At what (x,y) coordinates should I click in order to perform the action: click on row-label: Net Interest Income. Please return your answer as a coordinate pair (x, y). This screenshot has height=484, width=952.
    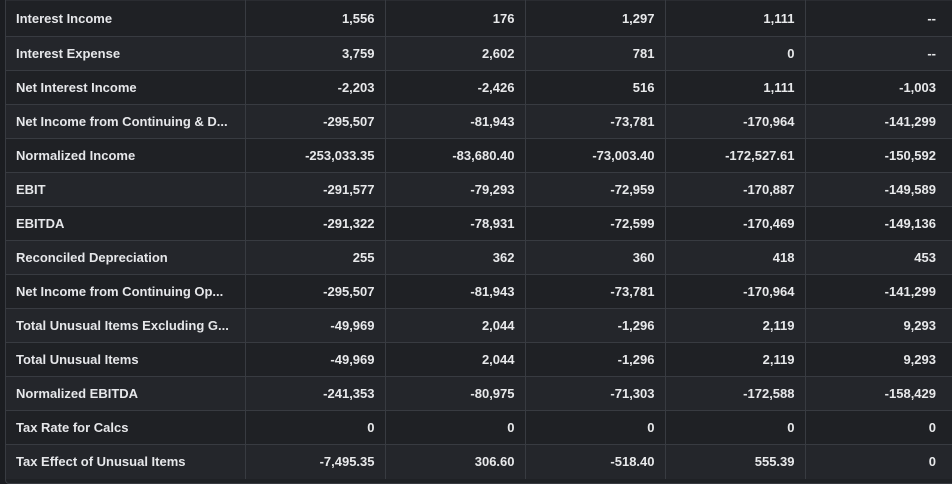
    Looking at the image, I should click on (126, 87).